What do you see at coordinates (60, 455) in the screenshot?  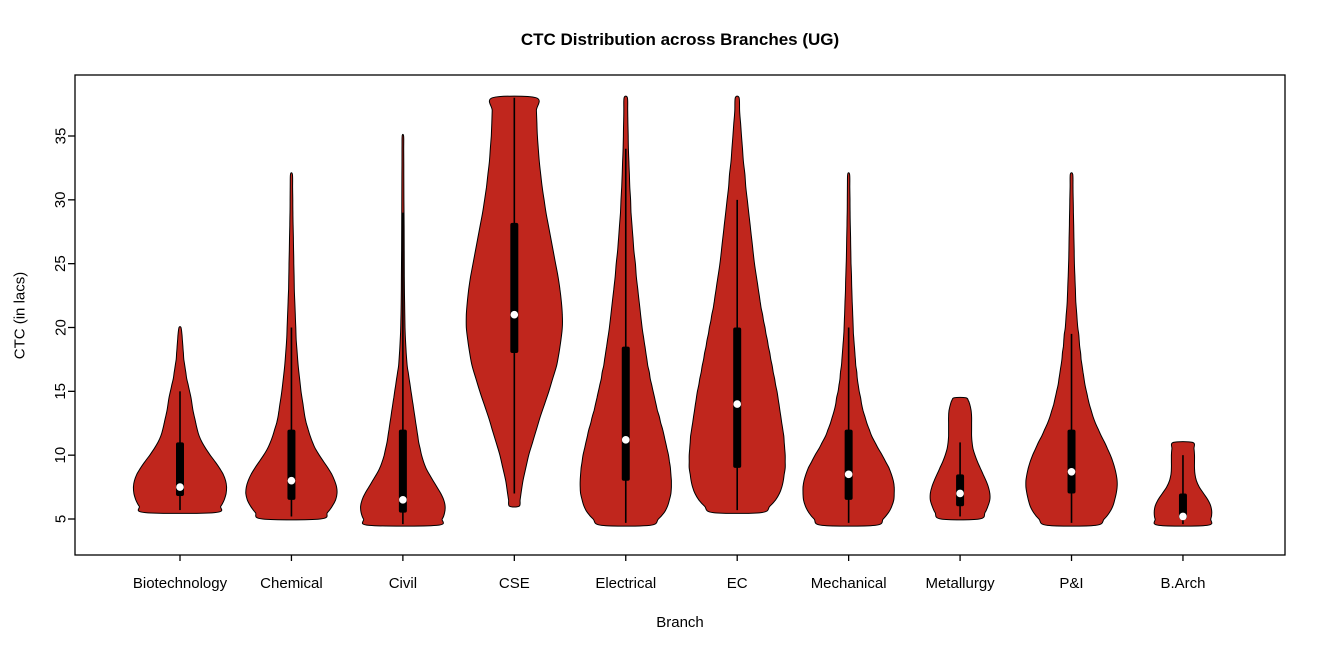 I see `y-axis-tick-label: 10` at bounding box center [60, 455].